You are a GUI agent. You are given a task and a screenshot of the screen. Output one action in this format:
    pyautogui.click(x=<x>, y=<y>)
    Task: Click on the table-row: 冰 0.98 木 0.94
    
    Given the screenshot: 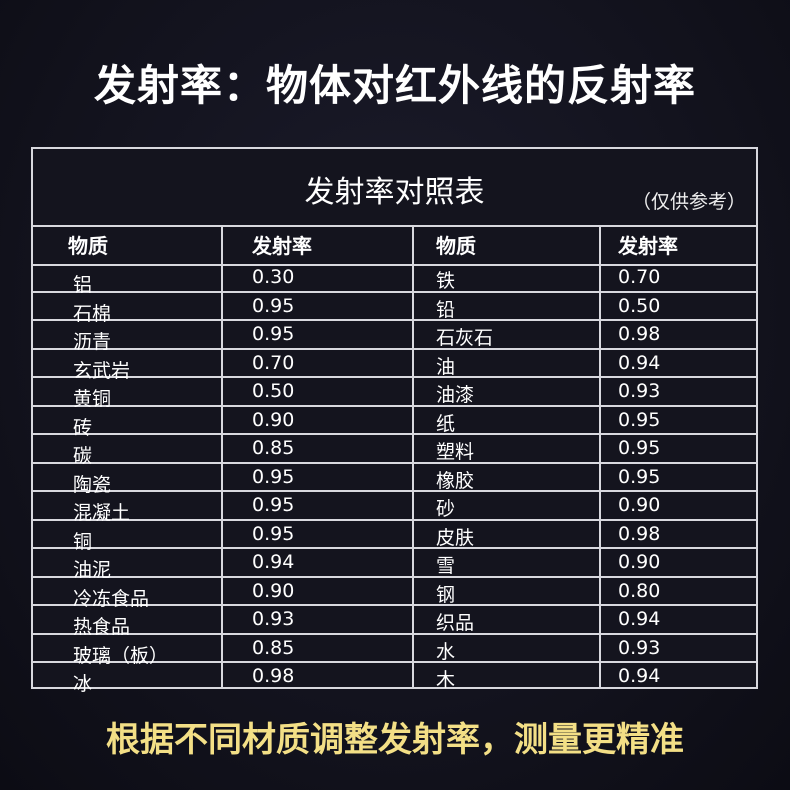 What is the action you would take?
    pyautogui.click(x=394, y=679)
    